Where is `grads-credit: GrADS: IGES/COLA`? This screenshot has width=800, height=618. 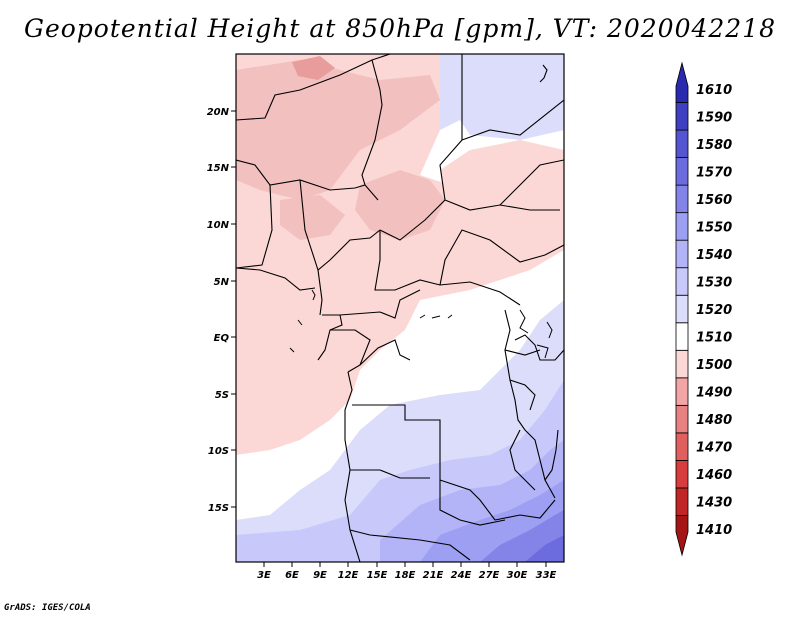 grads-credit: GrADS: IGES/COLA is located at coordinates (47, 608).